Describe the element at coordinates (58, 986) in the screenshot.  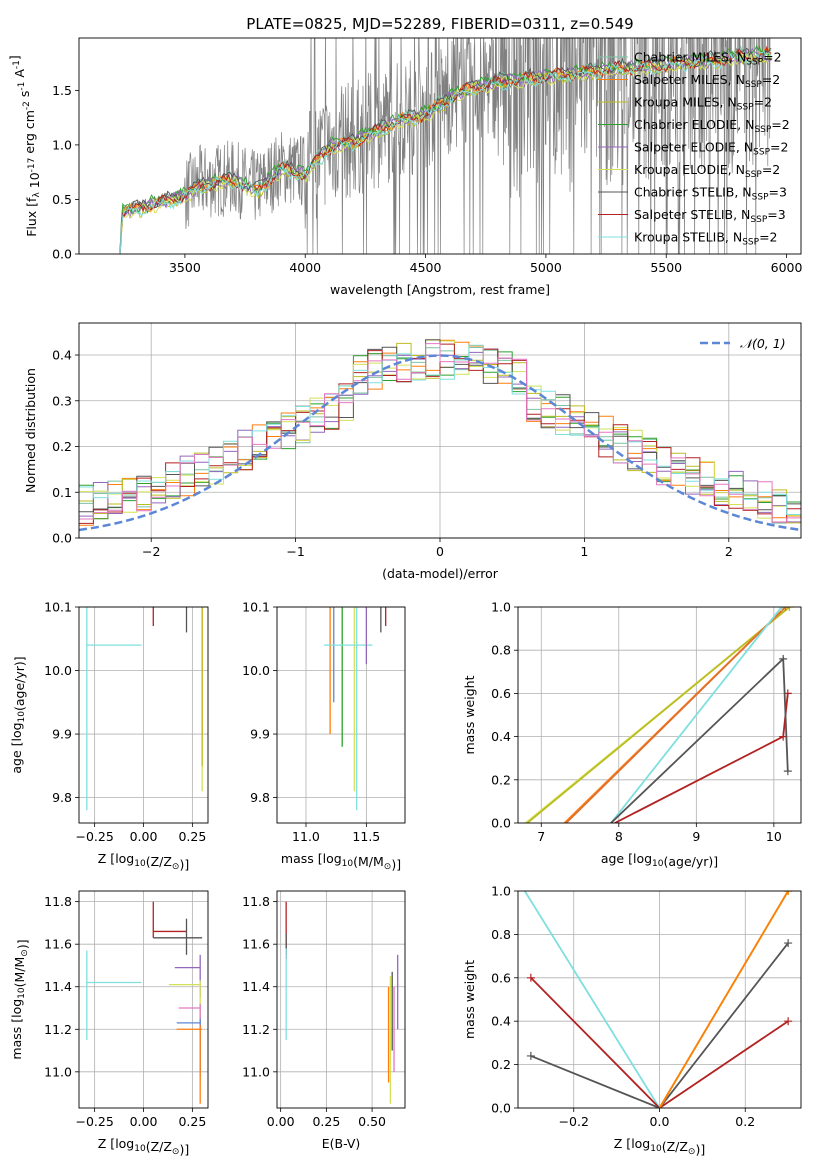
I see `y-tick-label: 11.4` at that location.